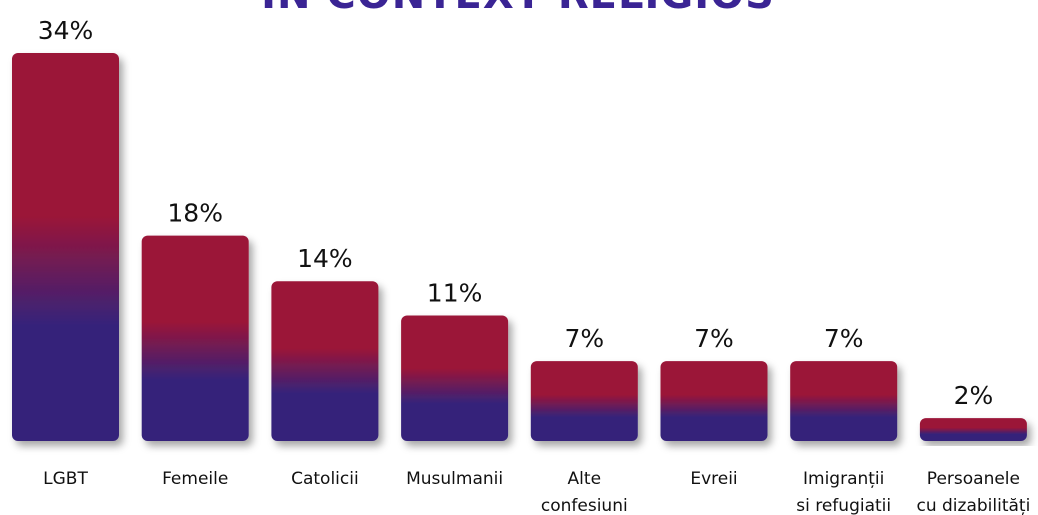 This screenshot has width=1038, height=515. What do you see at coordinates (66, 30) in the screenshot?
I see `bar-value-label: 34%` at bounding box center [66, 30].